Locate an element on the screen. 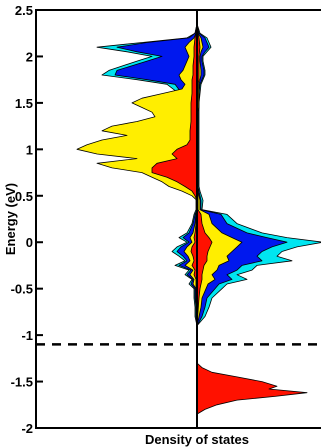 Image resolution: width=321 pixels, height=447 pixels. y-axis-label: Energy (eV) is located at coordinates (10, 219).